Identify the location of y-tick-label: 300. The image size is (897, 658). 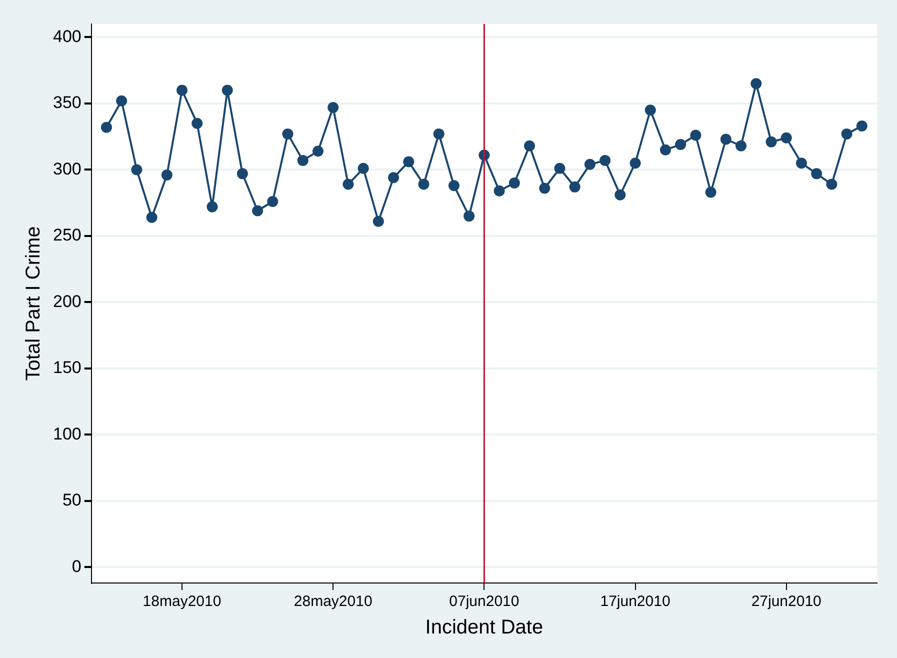
(67, 168).